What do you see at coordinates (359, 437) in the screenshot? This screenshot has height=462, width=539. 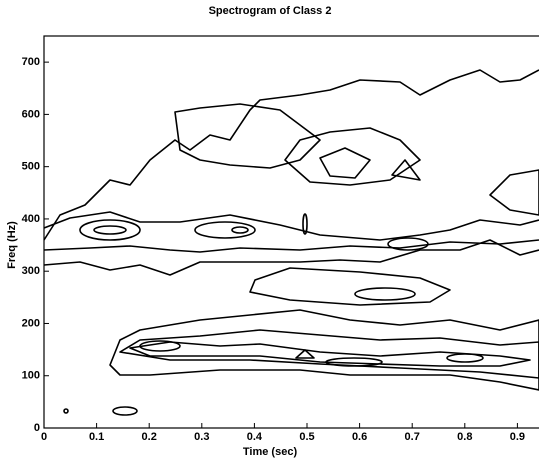 I see `x-tick-label: 0.6` at bounding box center [359, 437].